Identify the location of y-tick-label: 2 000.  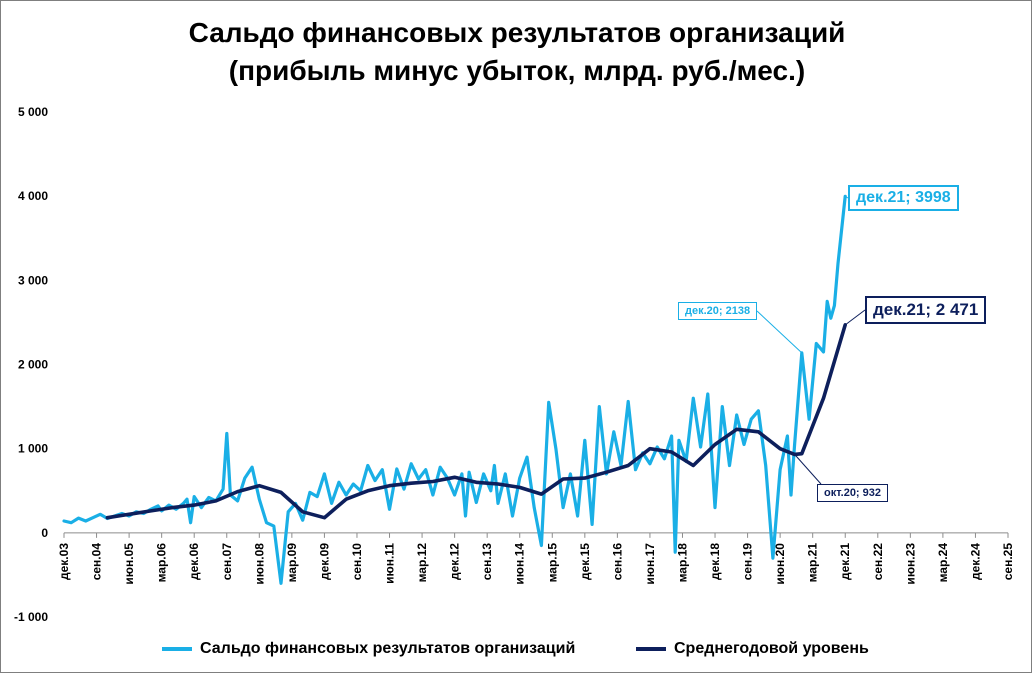
(33, 365).